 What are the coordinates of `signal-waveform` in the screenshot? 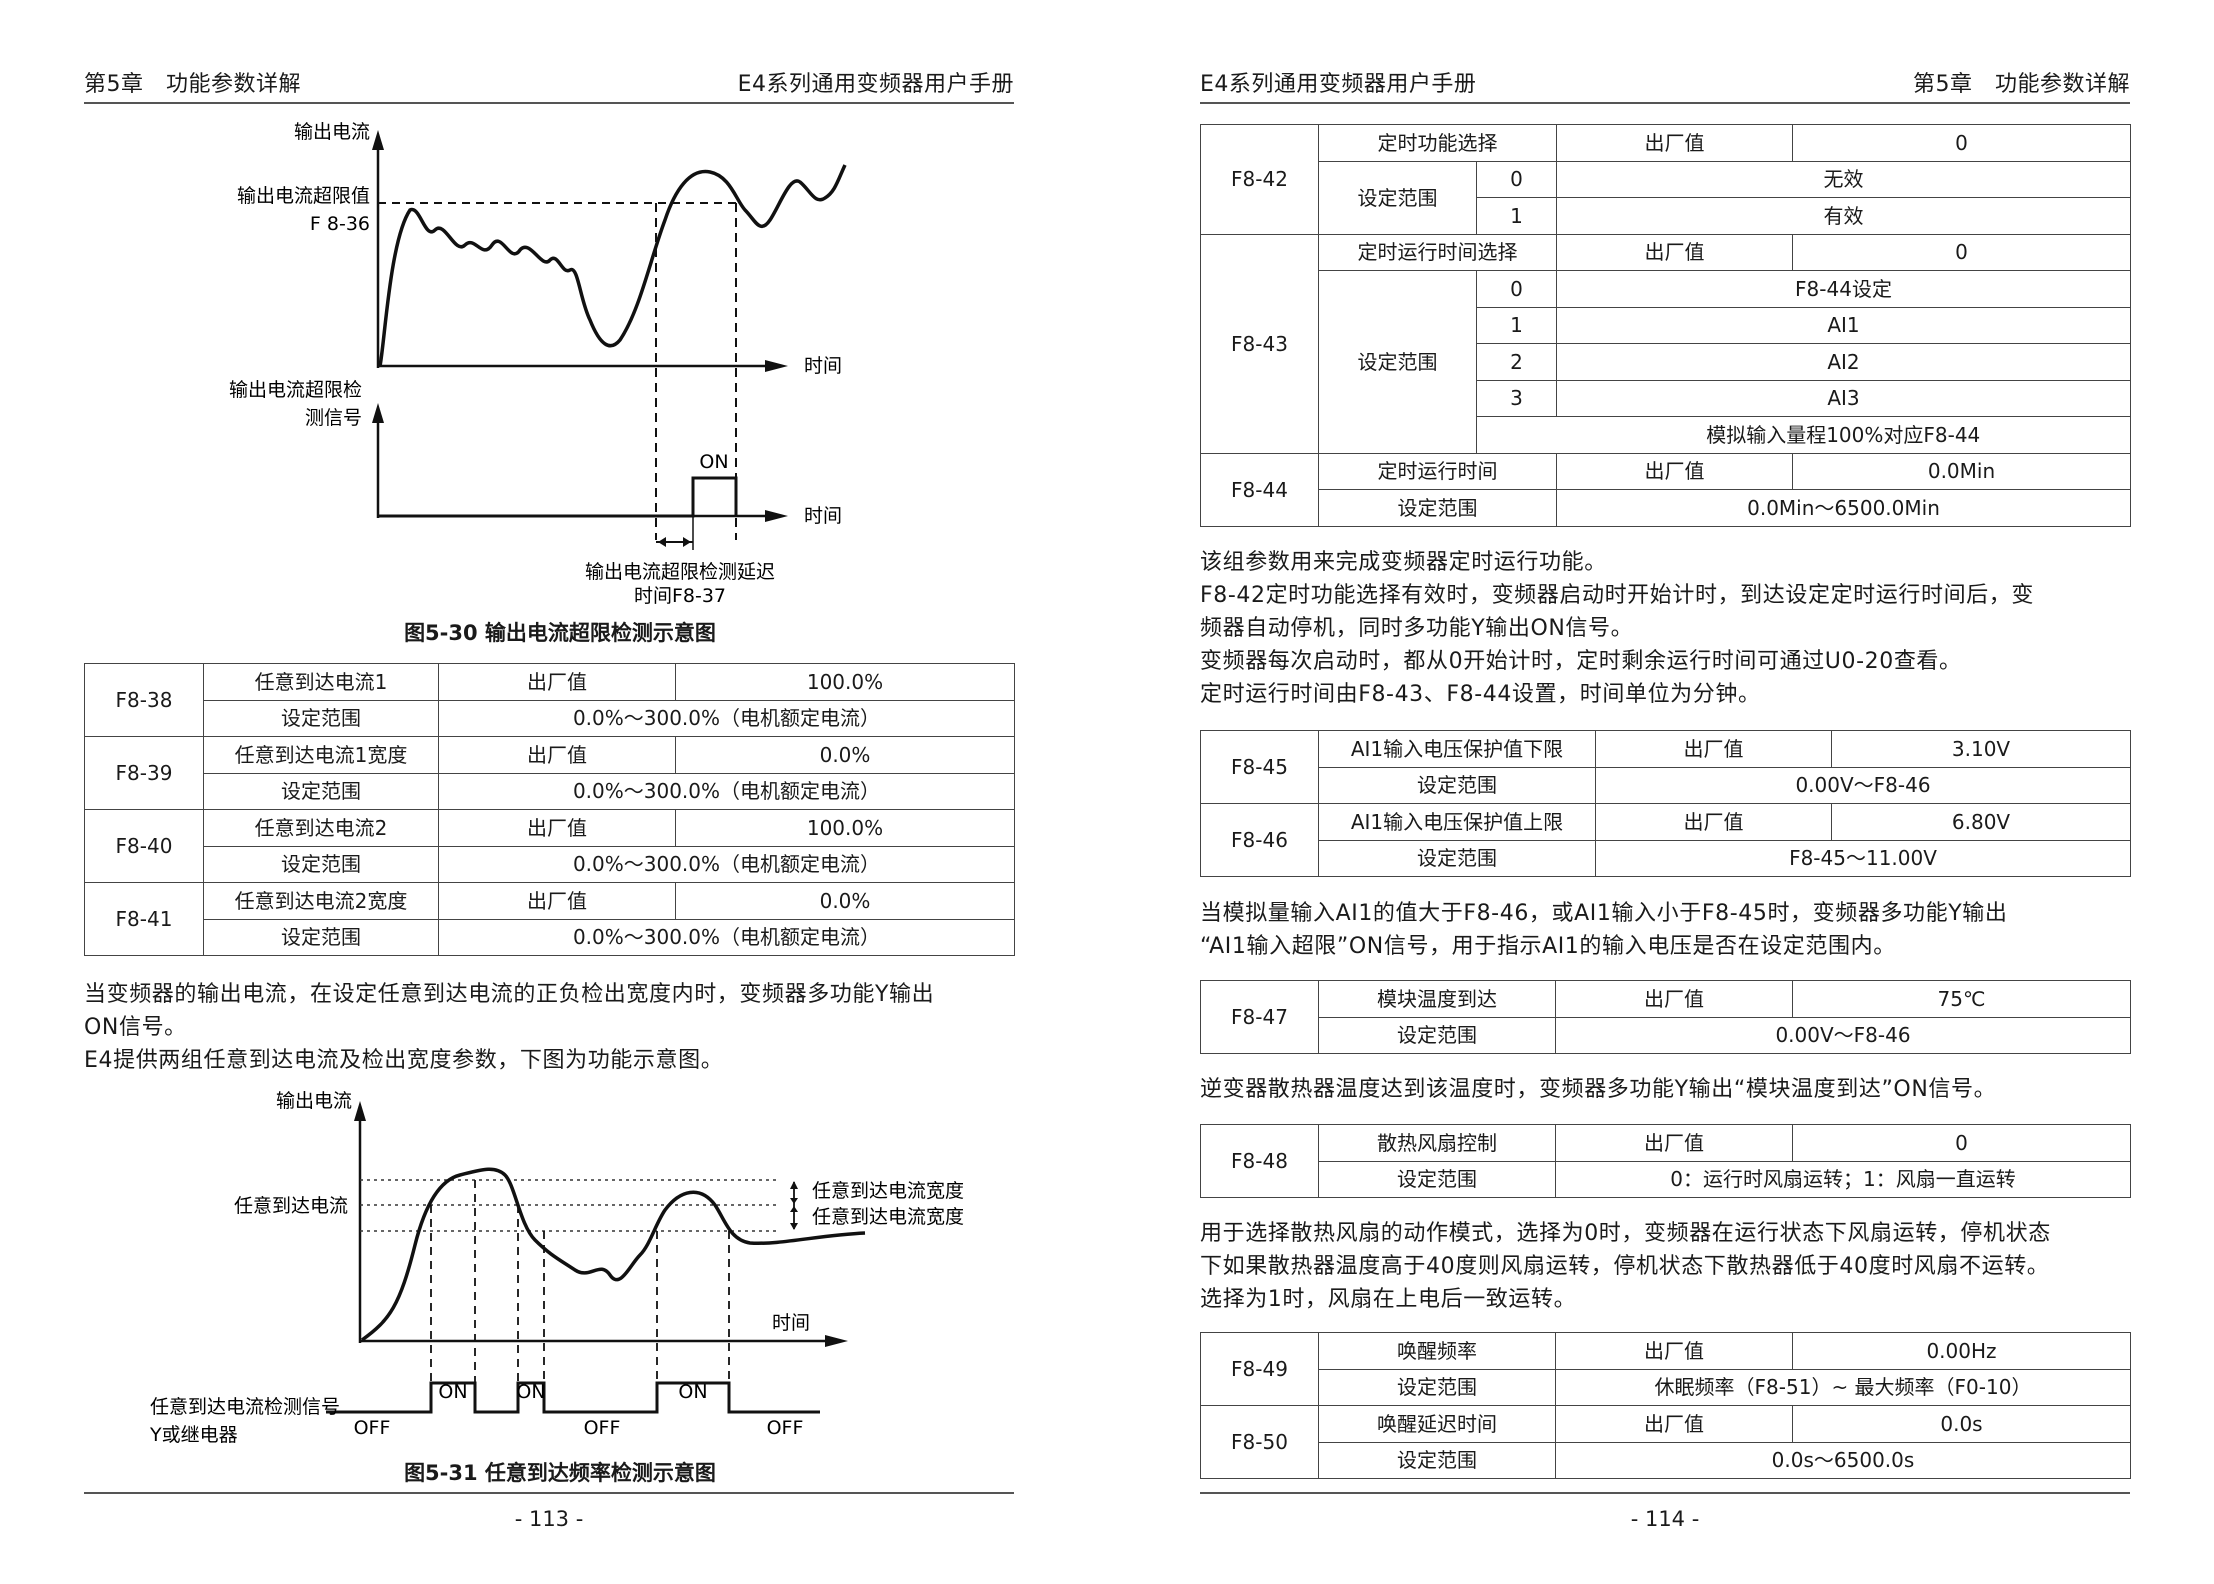 It's located at (573, 1397).